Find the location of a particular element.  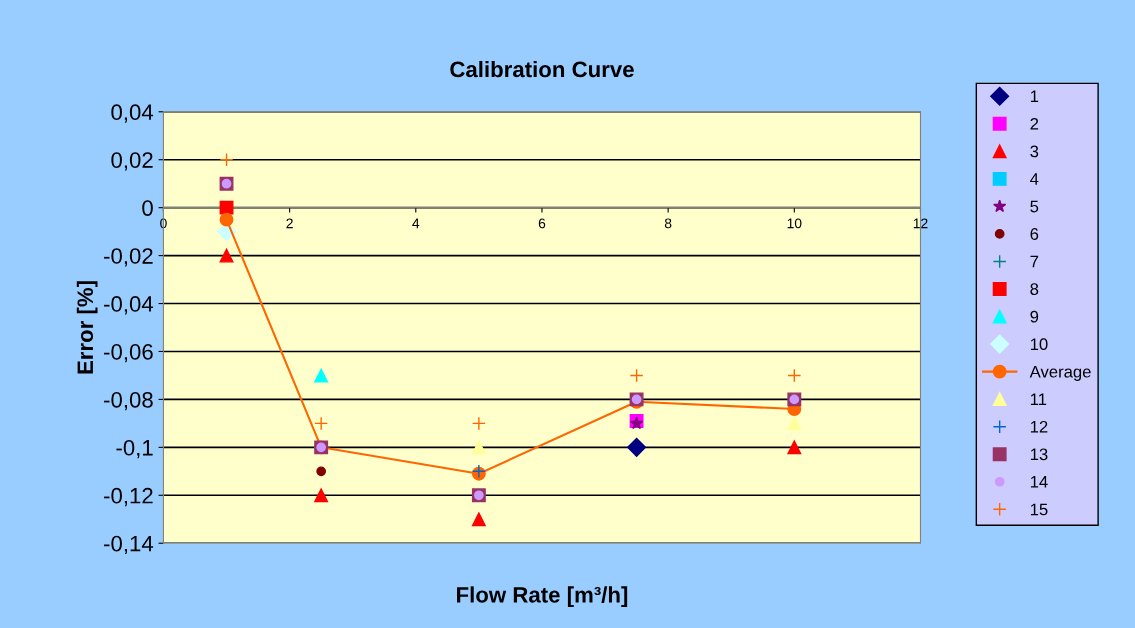

legend-label: 3 is located at coordinates (1034, 151).